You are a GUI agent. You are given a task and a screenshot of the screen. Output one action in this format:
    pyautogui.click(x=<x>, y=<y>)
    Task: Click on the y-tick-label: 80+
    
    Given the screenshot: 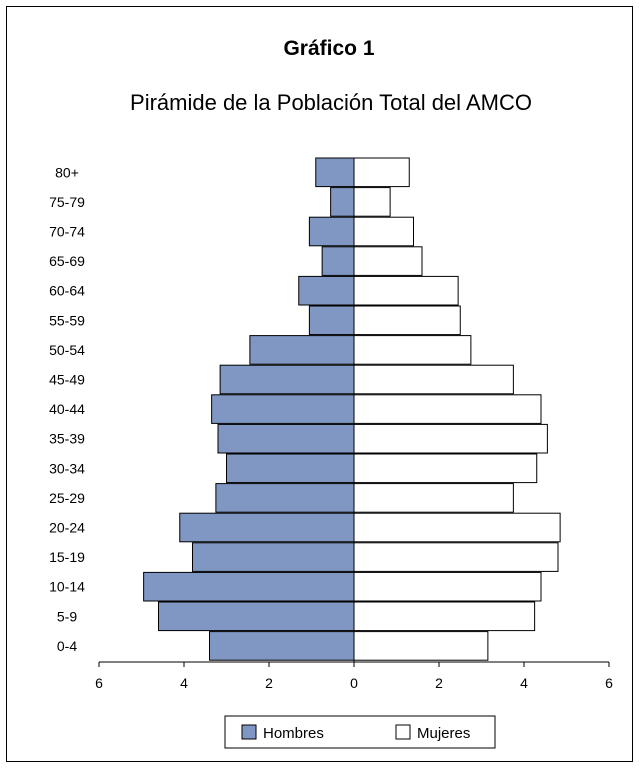 What is the action you would take?
    pyautogui.click(x=67, y=172)
    